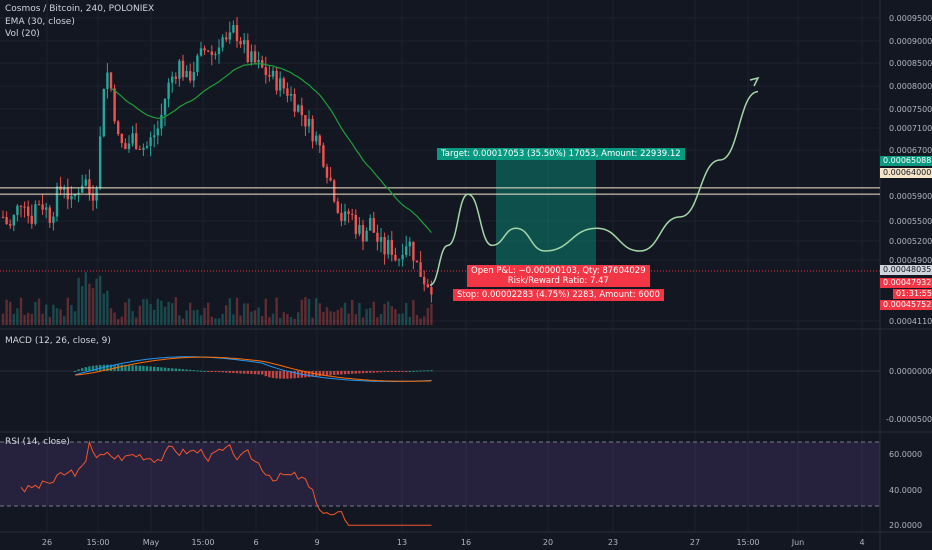 The height and width of the screenshot is (550, 932). What do you see at coordinates (226, 483) in the screenshot?
I see `rsi-line` at bounding box center [226, 483].